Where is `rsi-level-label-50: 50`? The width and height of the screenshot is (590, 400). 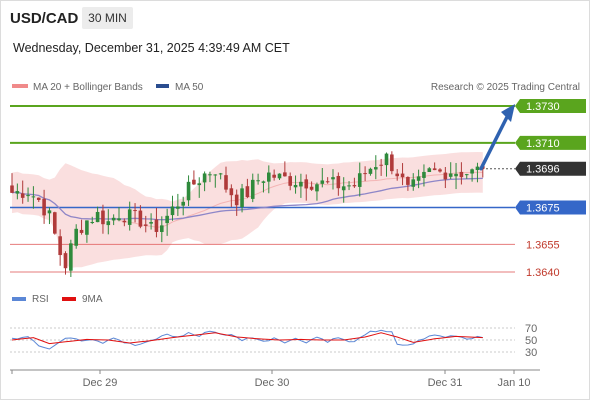
rsi-level-label-50: 50 is located at coordinates (531, 341).